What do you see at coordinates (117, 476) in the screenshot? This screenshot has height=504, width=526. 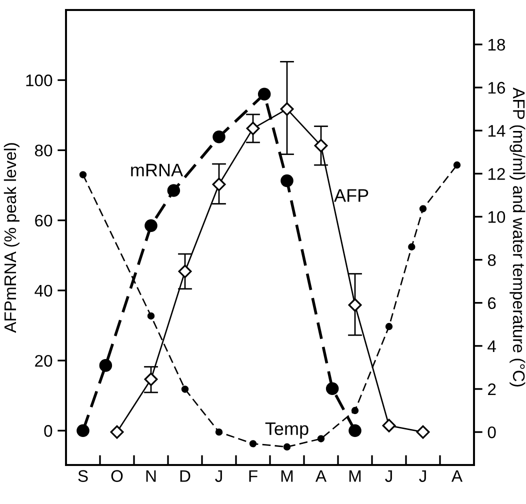 I see `x-tick-label: O` at bounding box center [117, 476].